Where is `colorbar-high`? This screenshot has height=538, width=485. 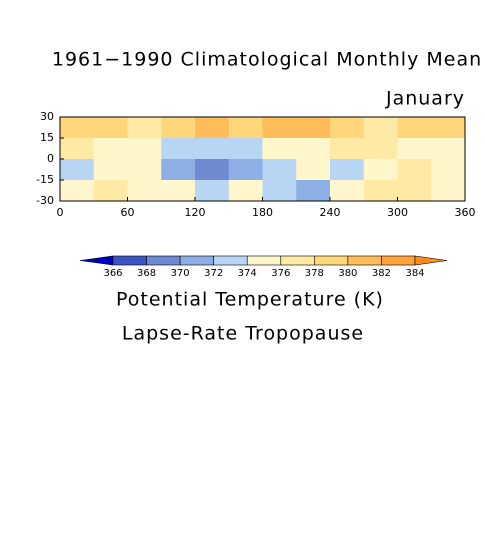 colorbar-high is located at coordinates (431, 260).